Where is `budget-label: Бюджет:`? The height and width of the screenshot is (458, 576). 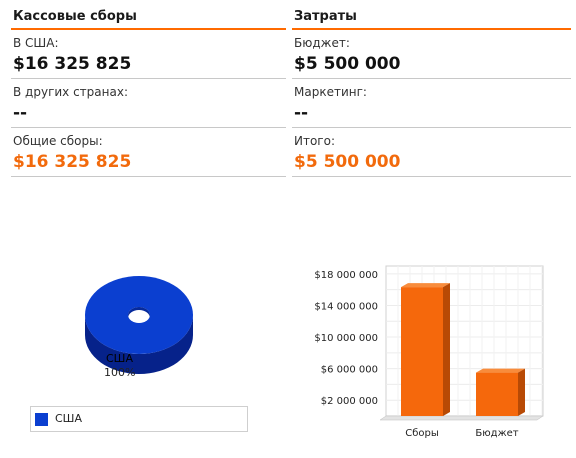
budget-label: Бюджет: is located at coordinates (322, 43).